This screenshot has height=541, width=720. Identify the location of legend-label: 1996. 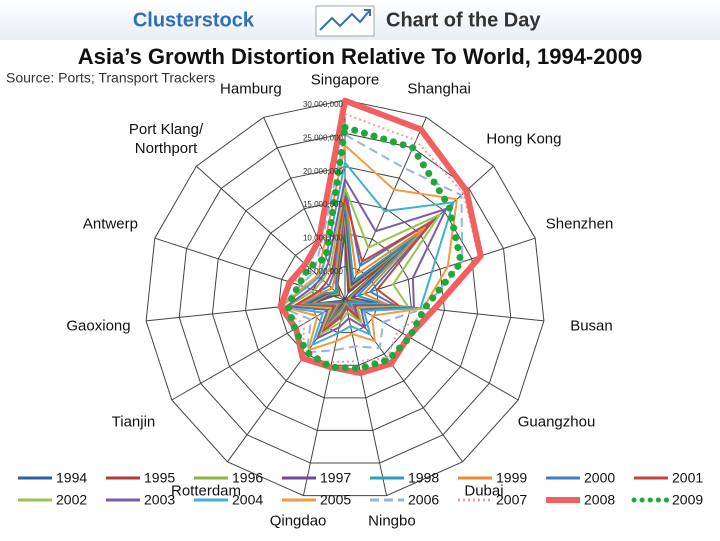
(247, 478).